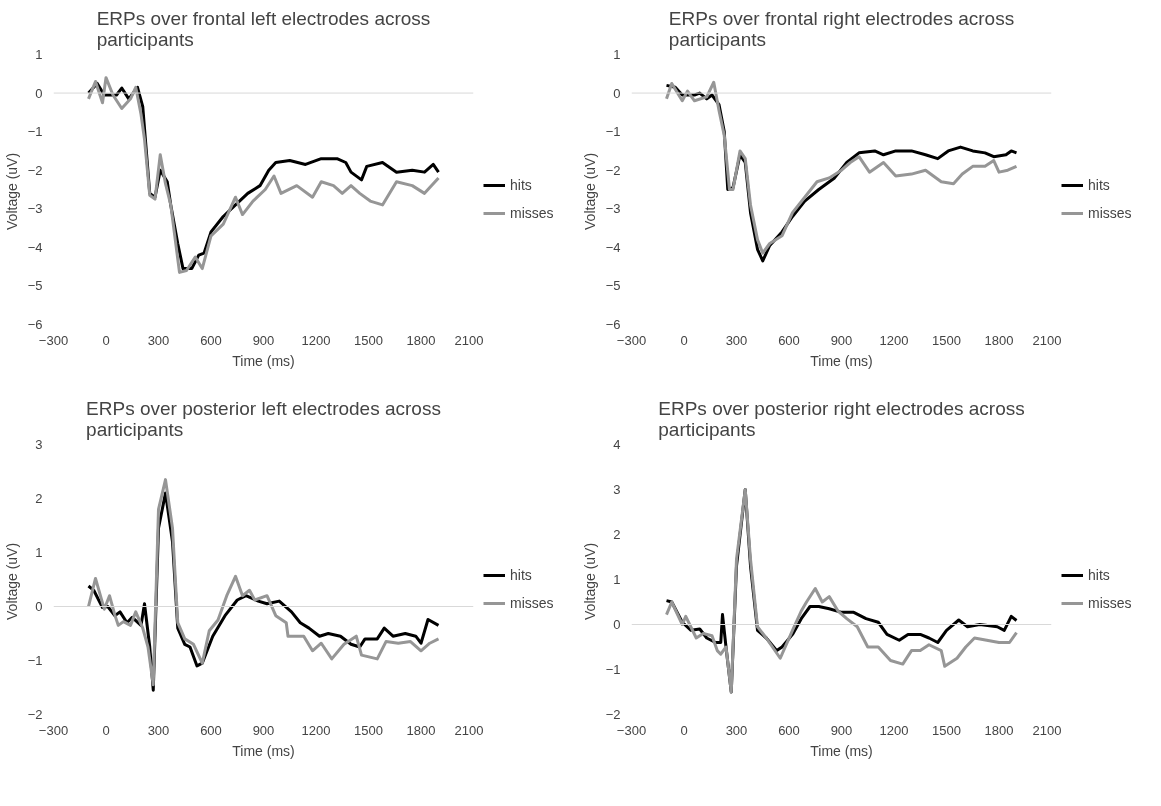 The width and height of the screenshot is (1161, 806). Describe the element at coordinates (263, 28) in the screenshot. I see `chart-title: ERPs over frontal left electrodes across participants` at that location.